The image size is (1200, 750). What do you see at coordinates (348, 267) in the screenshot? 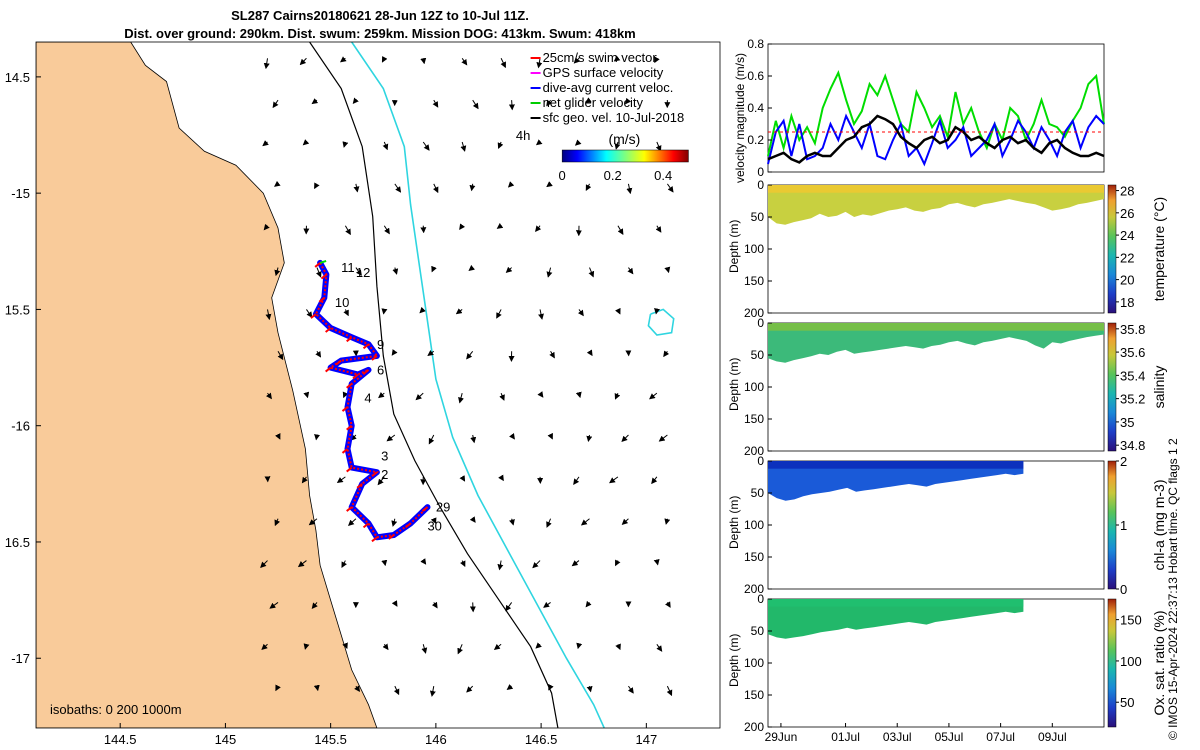
I see `track-day-label: 11` at bounding box center [348, 267].